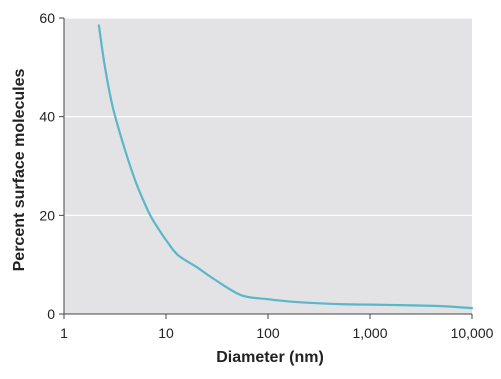  What do you see at coordinates (270, 357) in the screenshot?
I see `x-axis-label: Diameter (nm)` at bounding box center [270, 357].